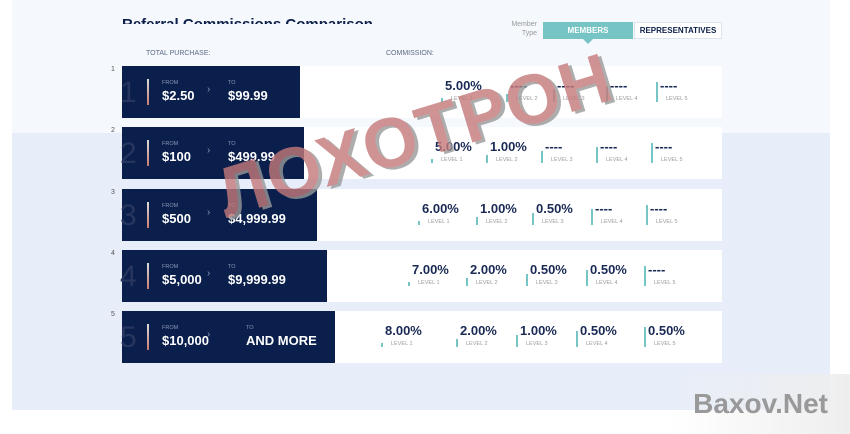 The height and width of the screenshot is (434, 850). What do you see at coordinates (182, 279) in the screenshot?
I see `from-value: $5,000` at bounding box center [182, 279].